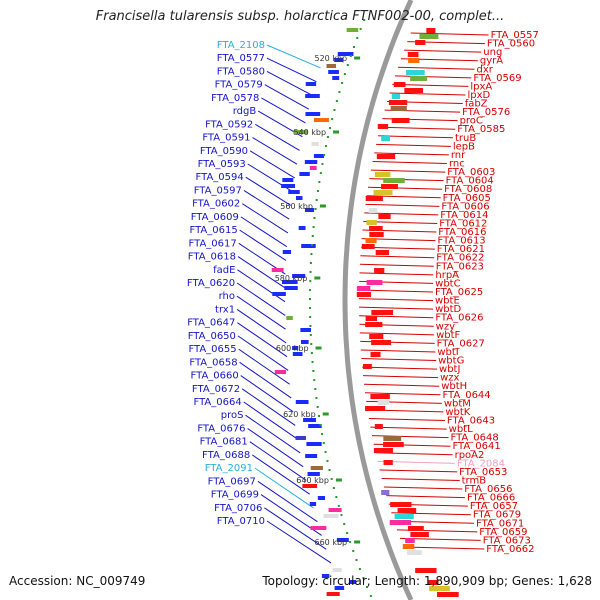 This screenshot has height=600, width=600. I want to click on gene-label-fade: fadE, so click(224, 270).